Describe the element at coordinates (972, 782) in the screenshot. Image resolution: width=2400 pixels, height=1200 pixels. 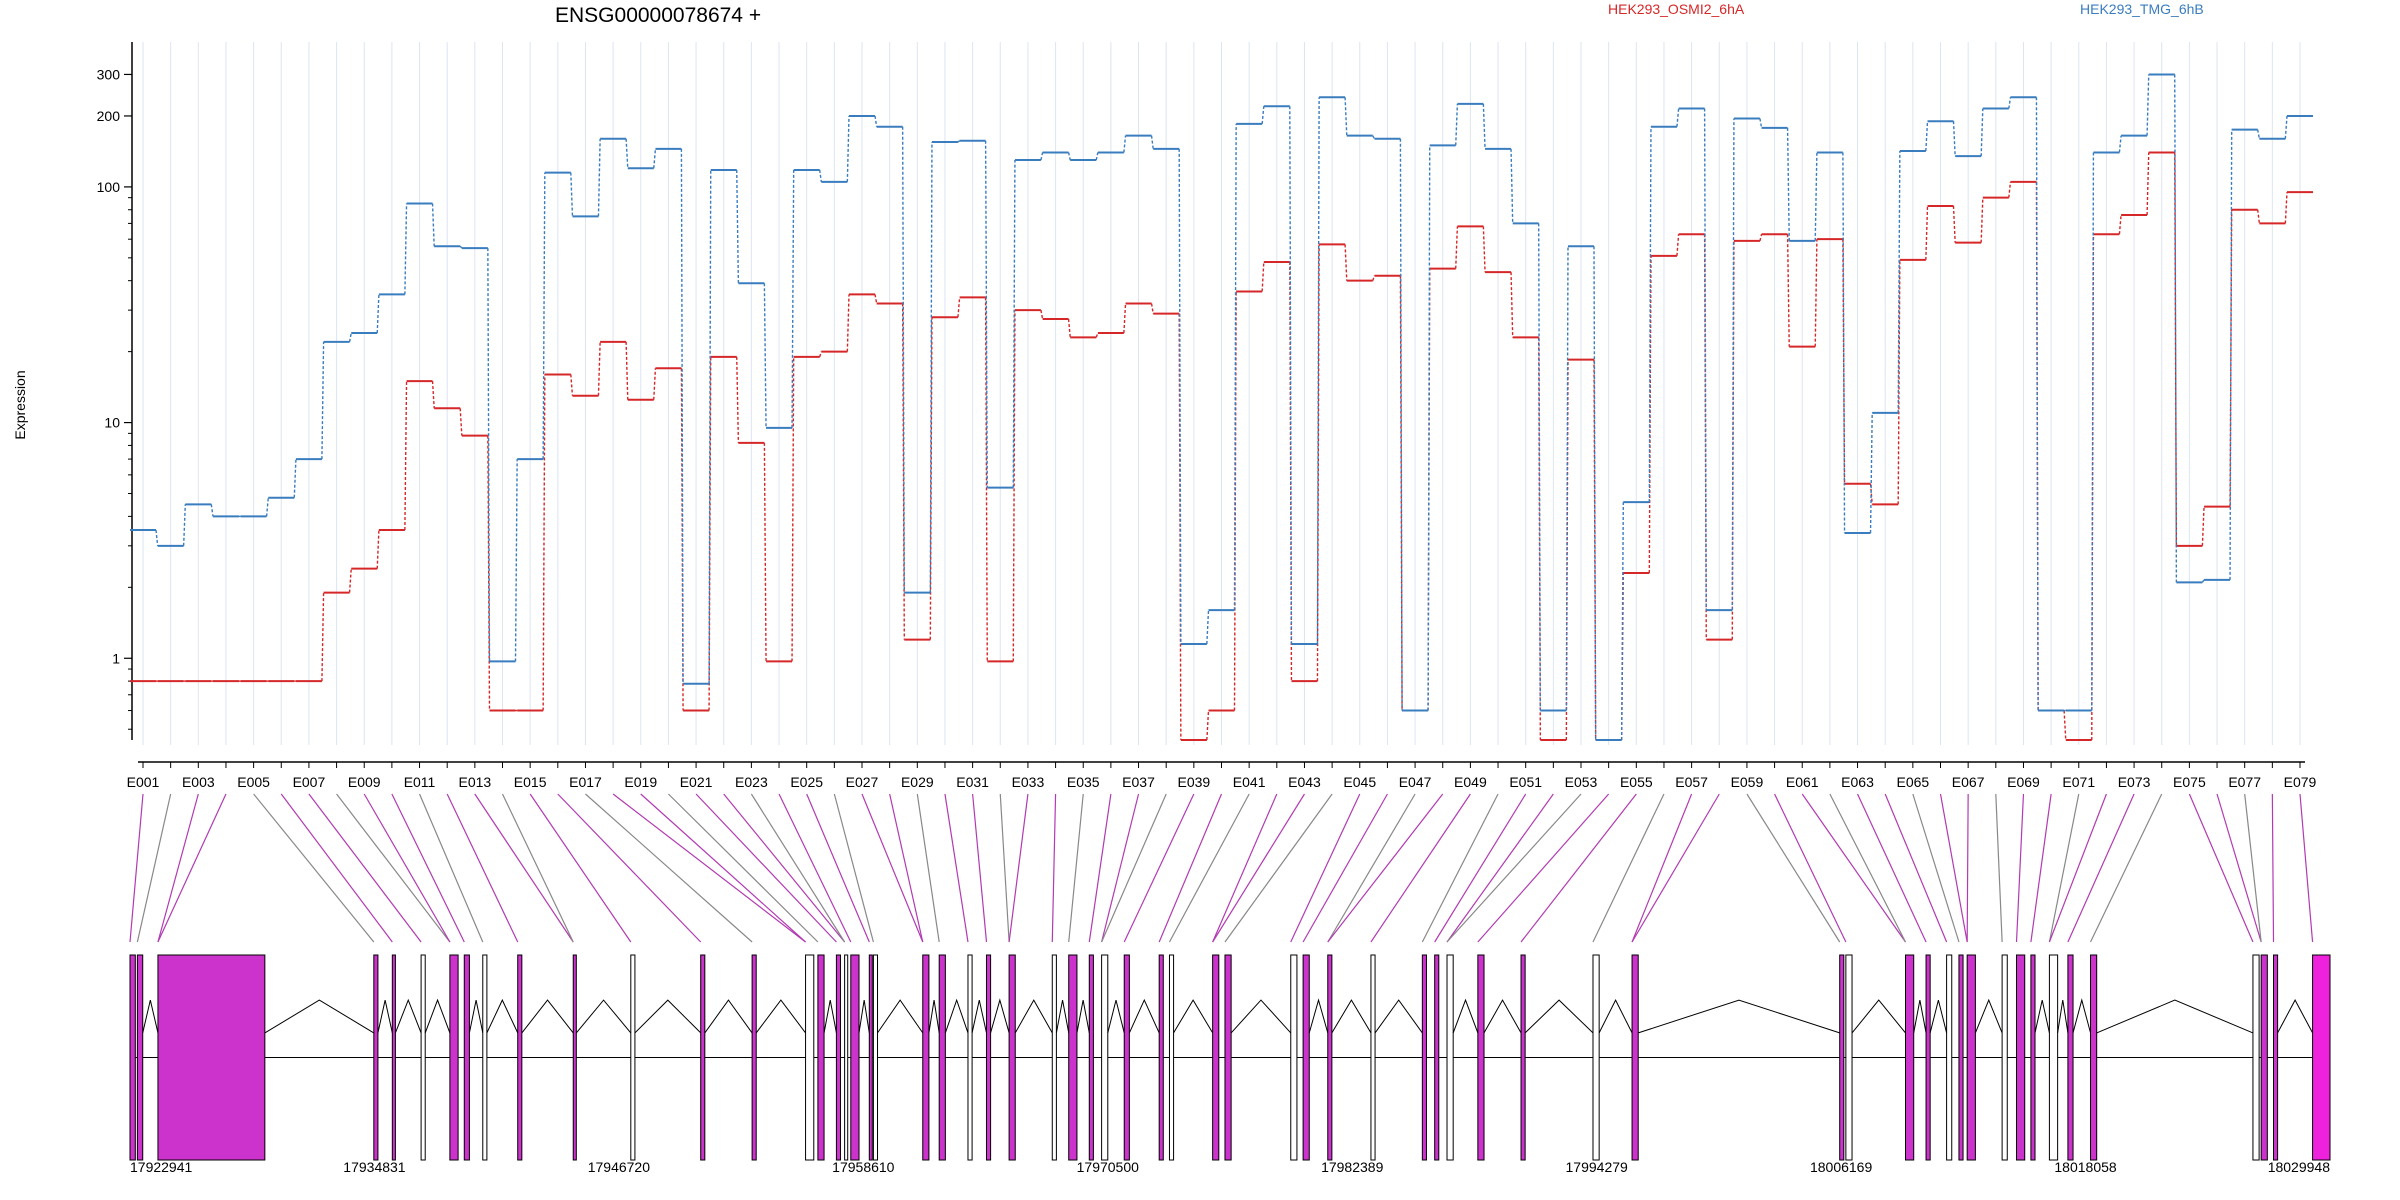
I see `x-tick-label: E031` at that location.